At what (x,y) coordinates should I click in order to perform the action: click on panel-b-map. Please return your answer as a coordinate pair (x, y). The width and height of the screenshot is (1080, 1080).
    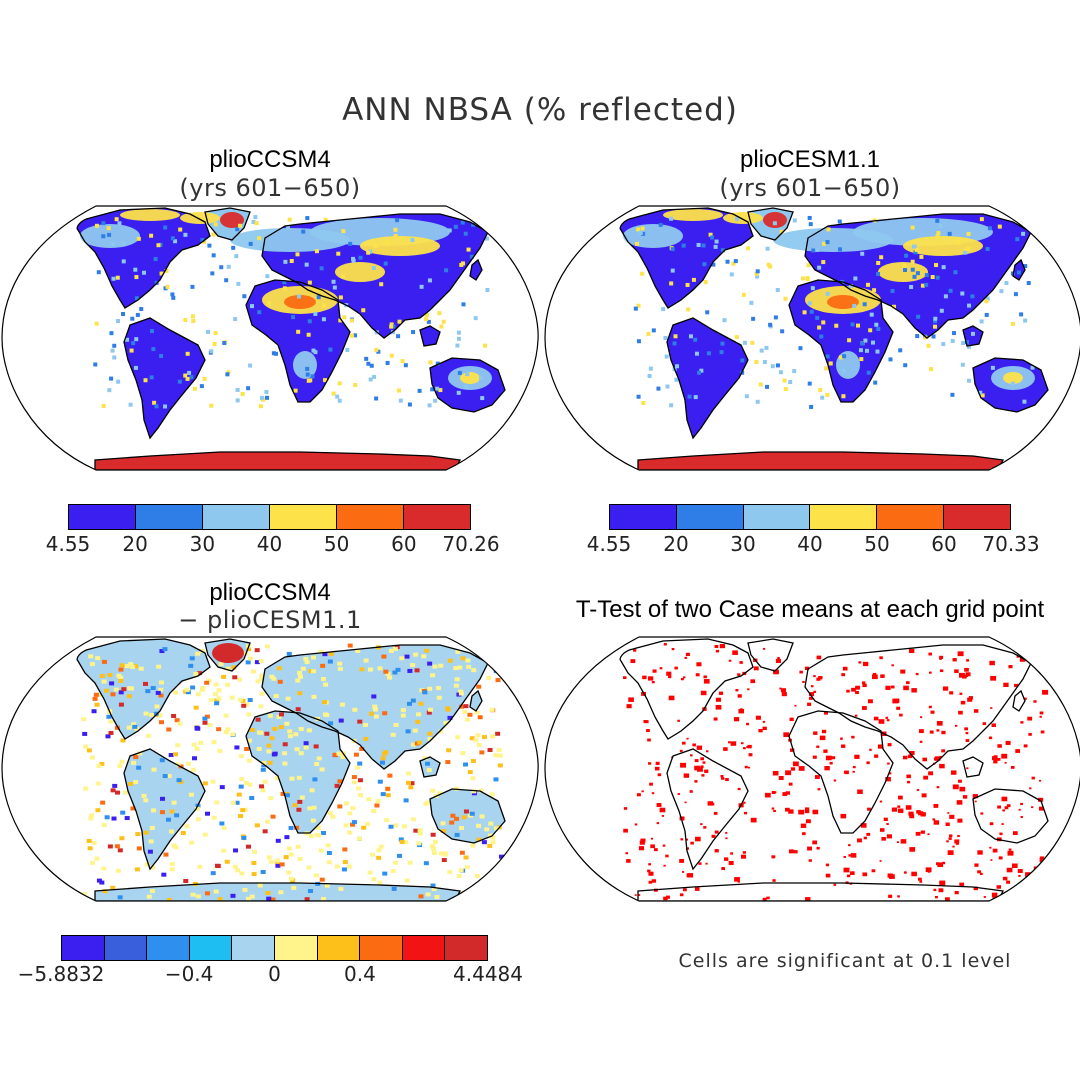
    Looking at the image, I should click on (812, 338).